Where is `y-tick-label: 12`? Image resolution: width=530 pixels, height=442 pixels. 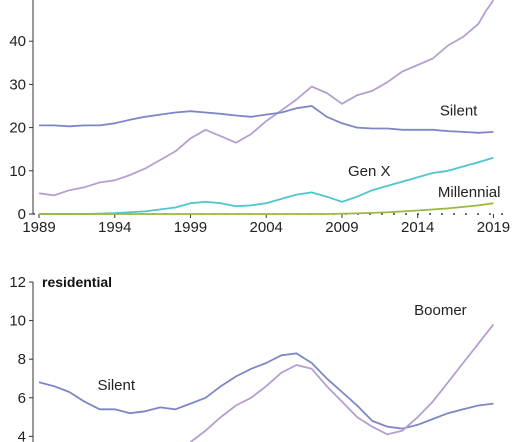 y-tick-label: 12 is located at coordinates (17, 282).